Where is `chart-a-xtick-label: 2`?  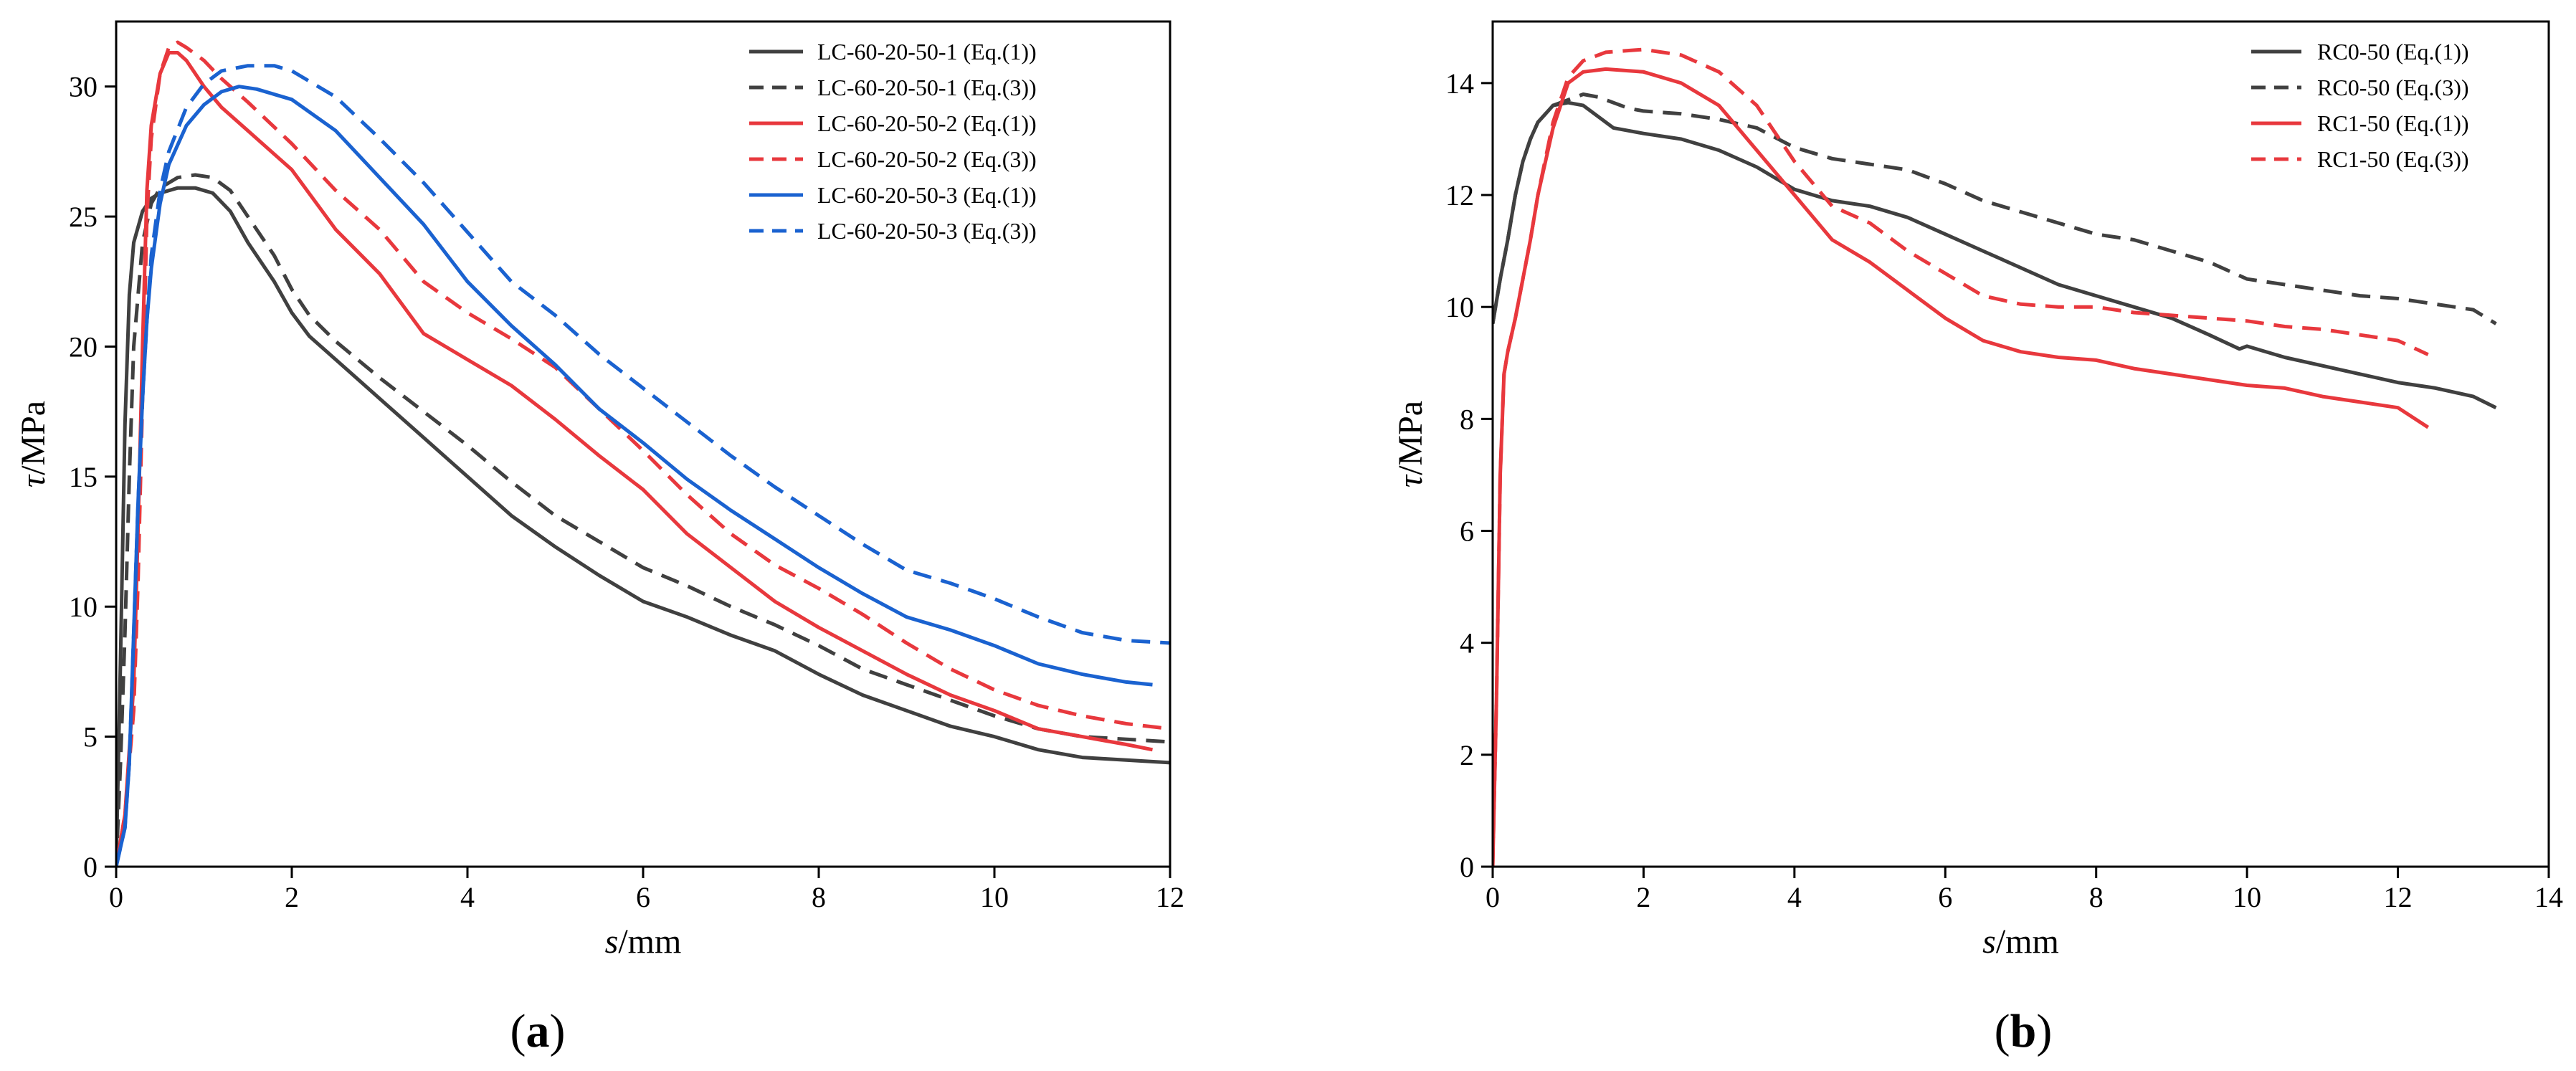 chart-a-xtick-label: 2 is located at coordinates (292, 897).